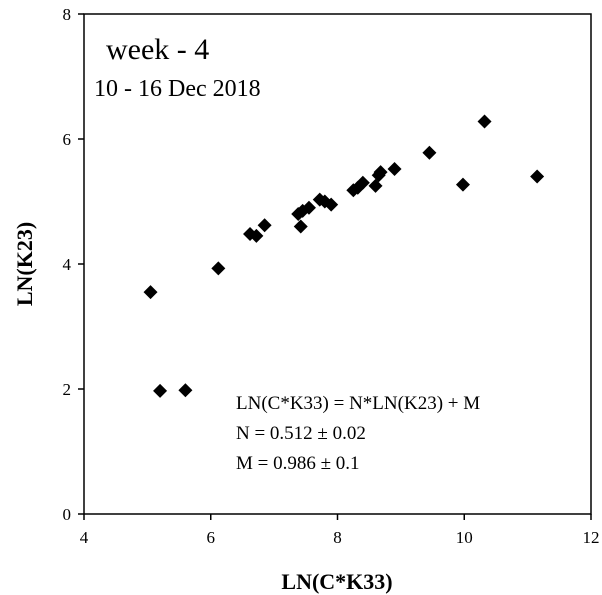  What do you see at coordinates (298, 463) in the screenshot?
I see `m-value-annotation: M = 0.986 ± 0.1` at bounding box center [298, 463].